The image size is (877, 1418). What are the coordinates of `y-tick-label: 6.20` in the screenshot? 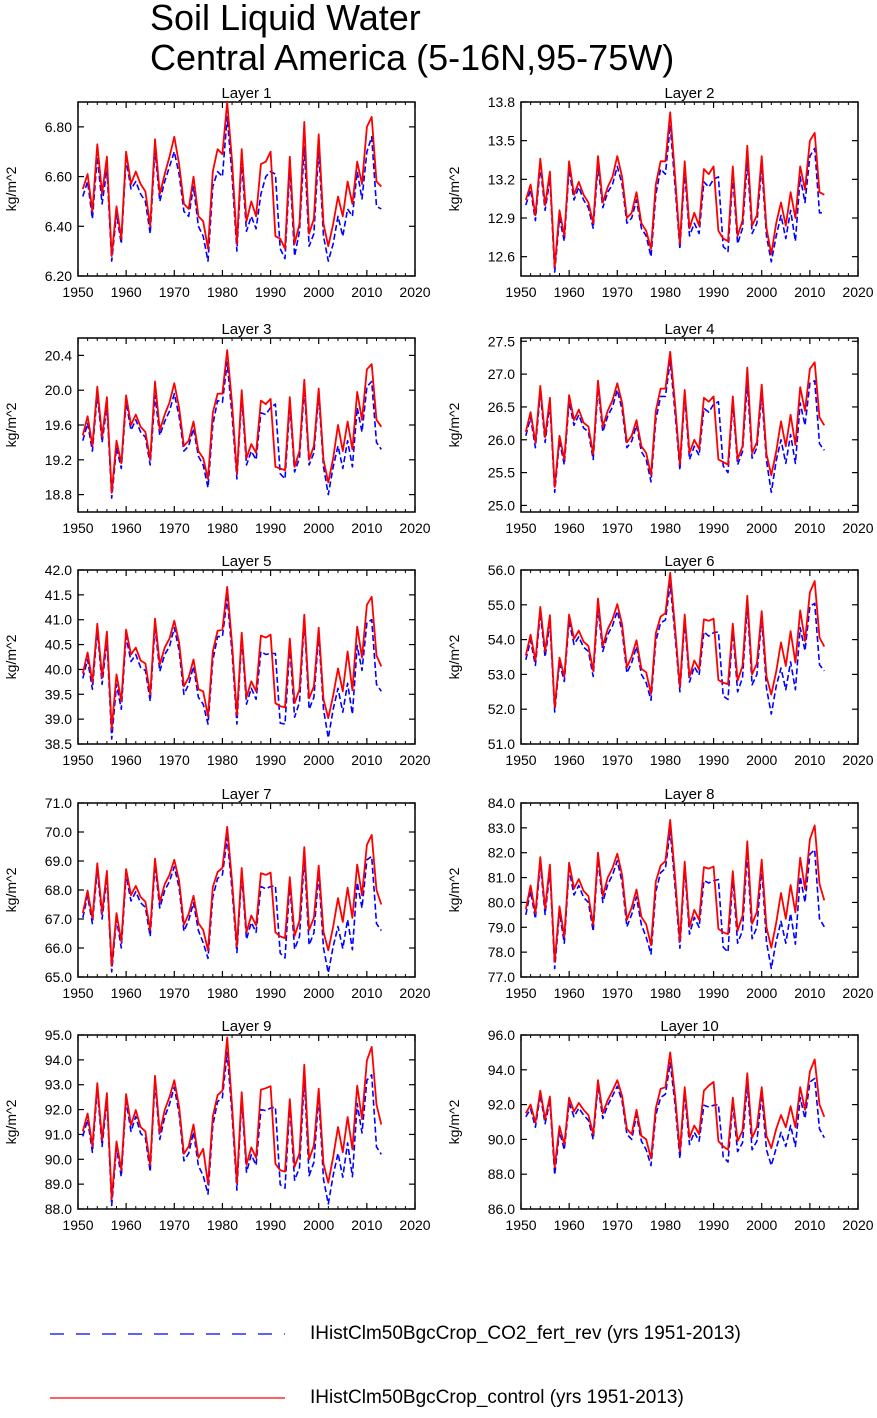 It's located at (58, 276).